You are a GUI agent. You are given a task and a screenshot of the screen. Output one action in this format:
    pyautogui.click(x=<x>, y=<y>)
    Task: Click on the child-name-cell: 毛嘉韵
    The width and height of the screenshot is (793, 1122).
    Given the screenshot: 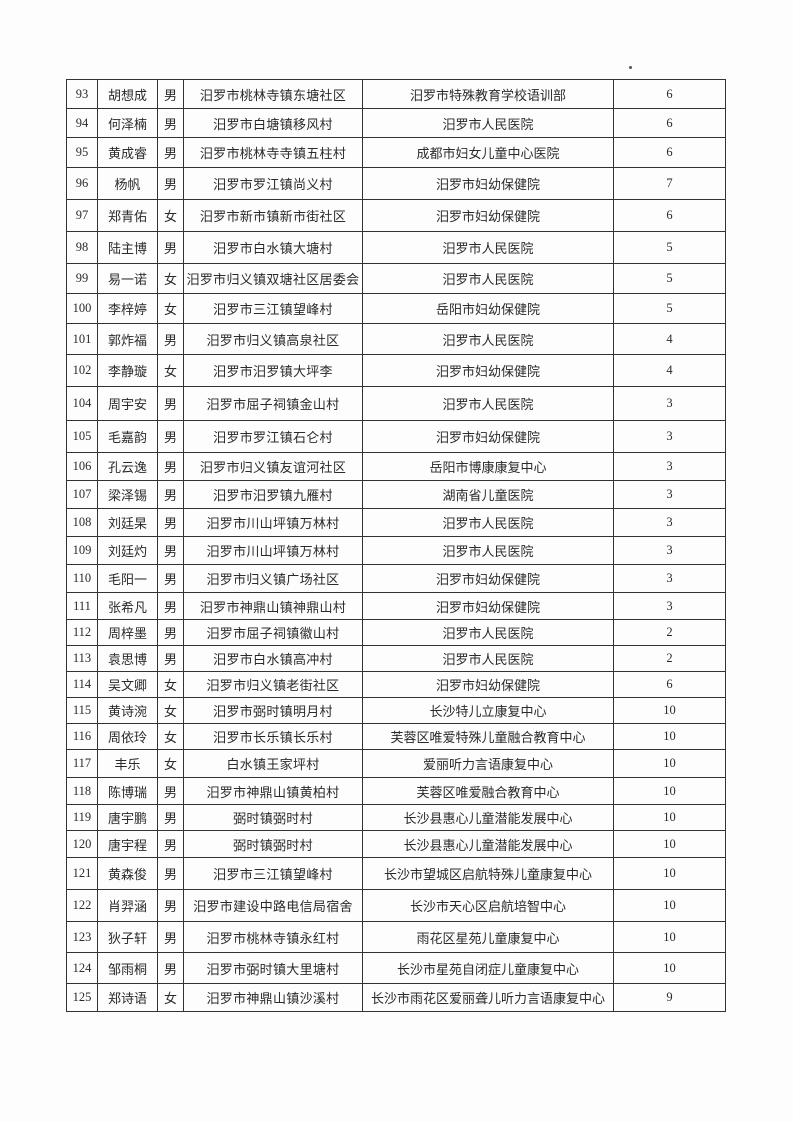 What is the action you would take?
    pyautogui.click(x=127, y=436)
    